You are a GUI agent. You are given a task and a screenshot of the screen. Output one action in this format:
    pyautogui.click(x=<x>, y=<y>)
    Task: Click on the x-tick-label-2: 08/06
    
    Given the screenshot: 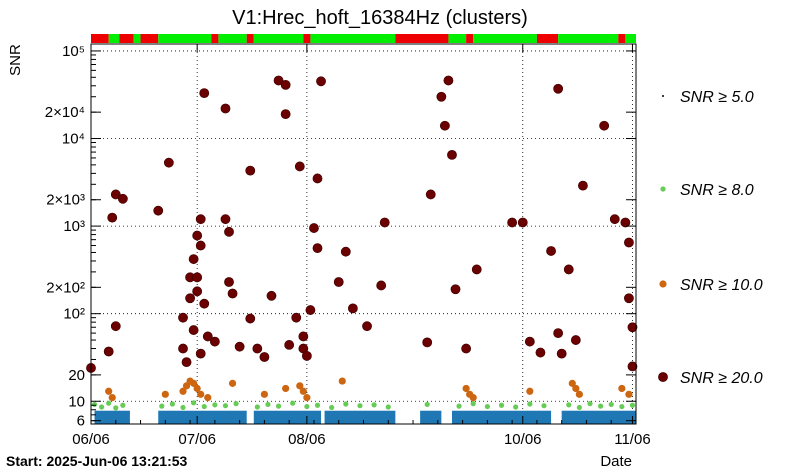 What is the action you would take?
    pyautogui.click(x=307, y=439)
    